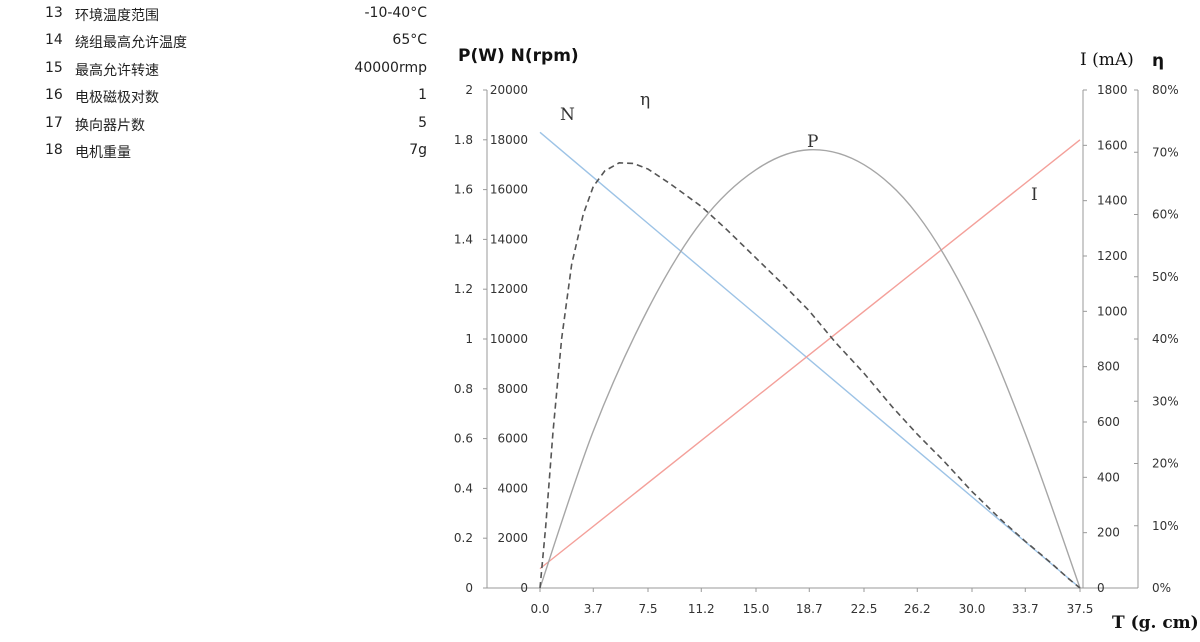  What do you see at coordinates (512, 538) in the screenshot?
I see `n-tick-label: 2000` at bounding box center [512, 538].